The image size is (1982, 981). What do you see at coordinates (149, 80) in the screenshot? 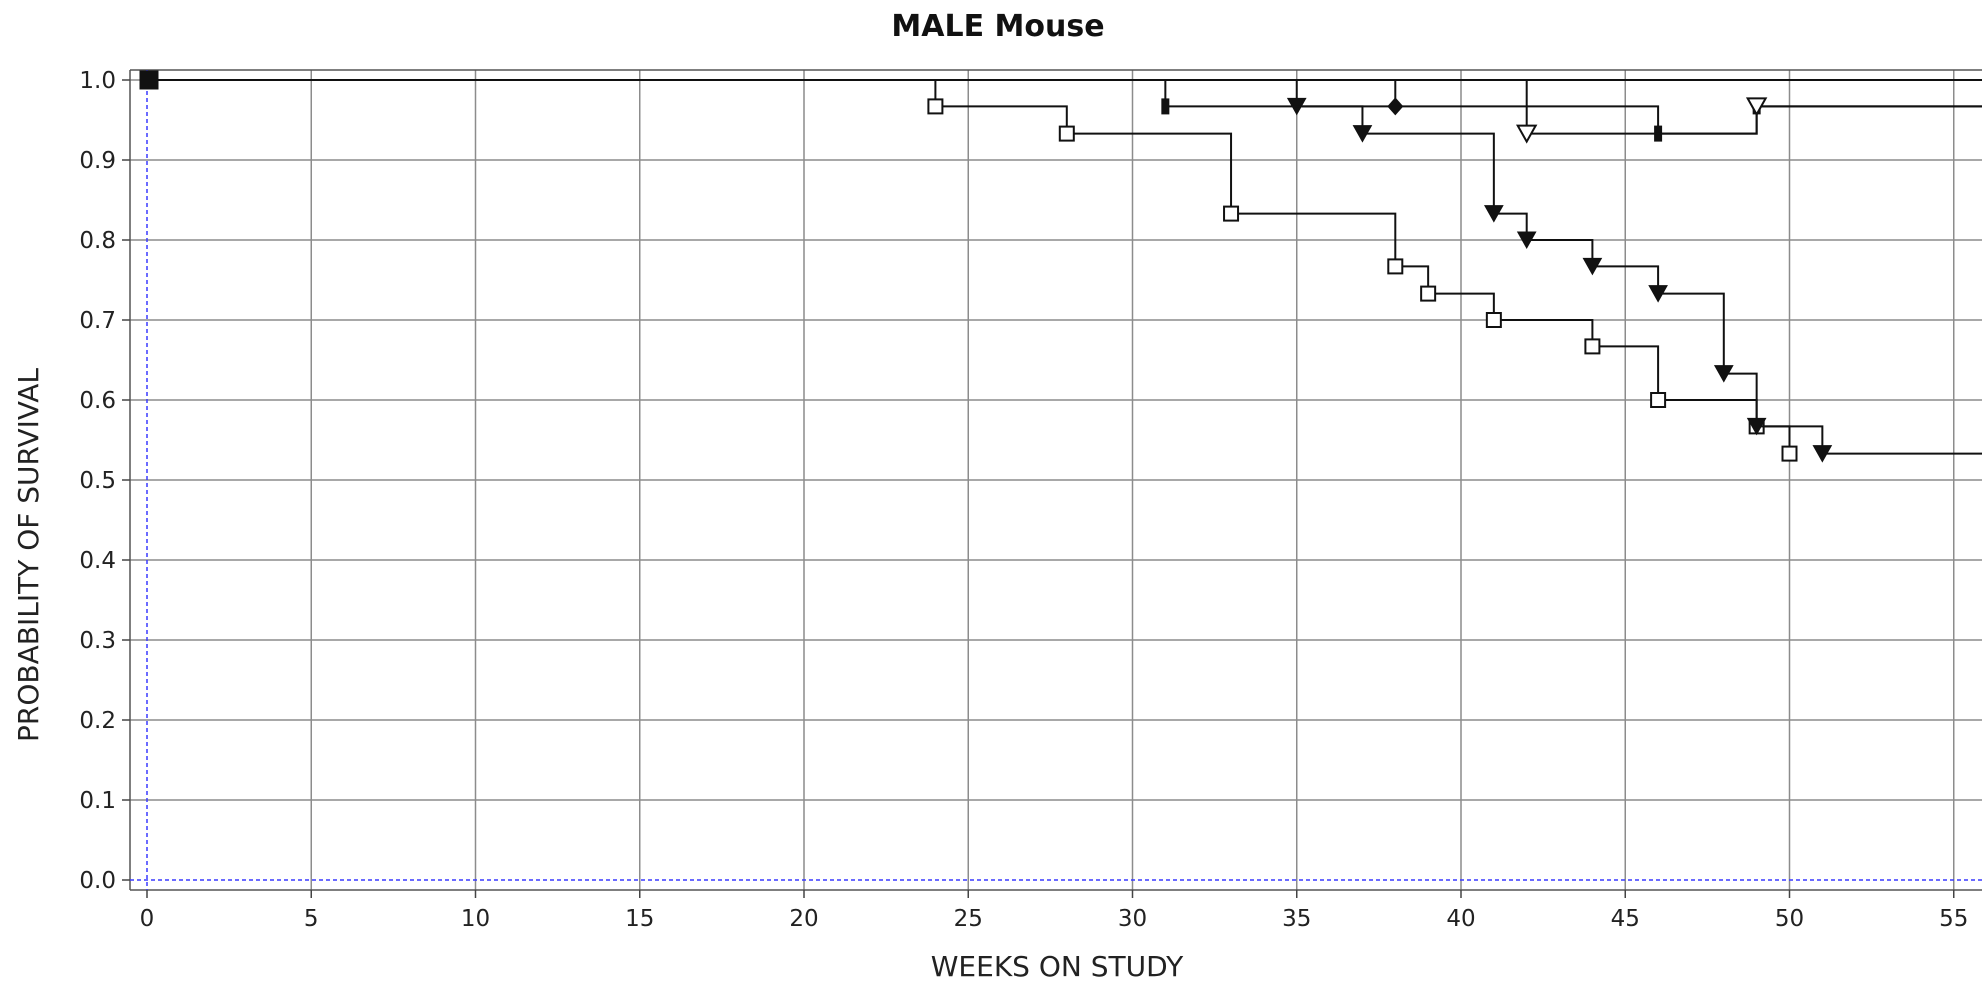
I see `filled-square-marker` at bounding box center [149, 80].